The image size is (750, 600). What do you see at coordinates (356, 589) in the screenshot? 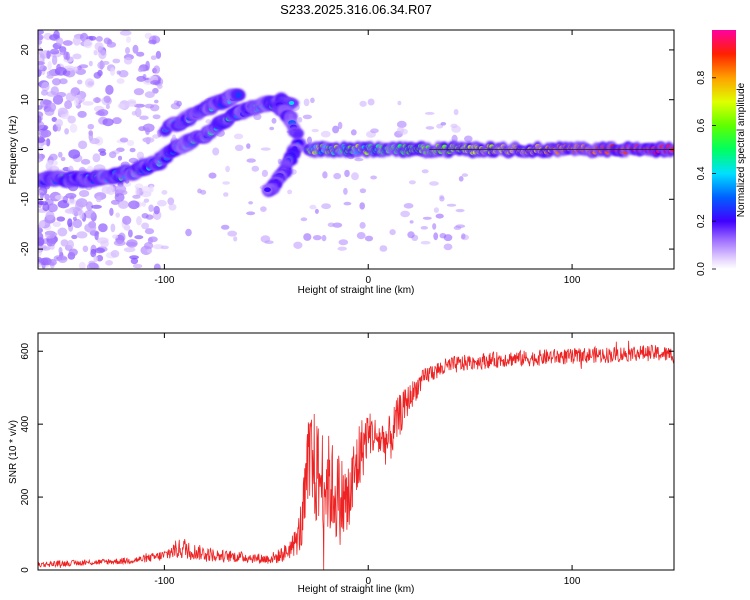
I see `snr-x-axis-label: Height of straight line (km)` at bounding box center [356, 589].